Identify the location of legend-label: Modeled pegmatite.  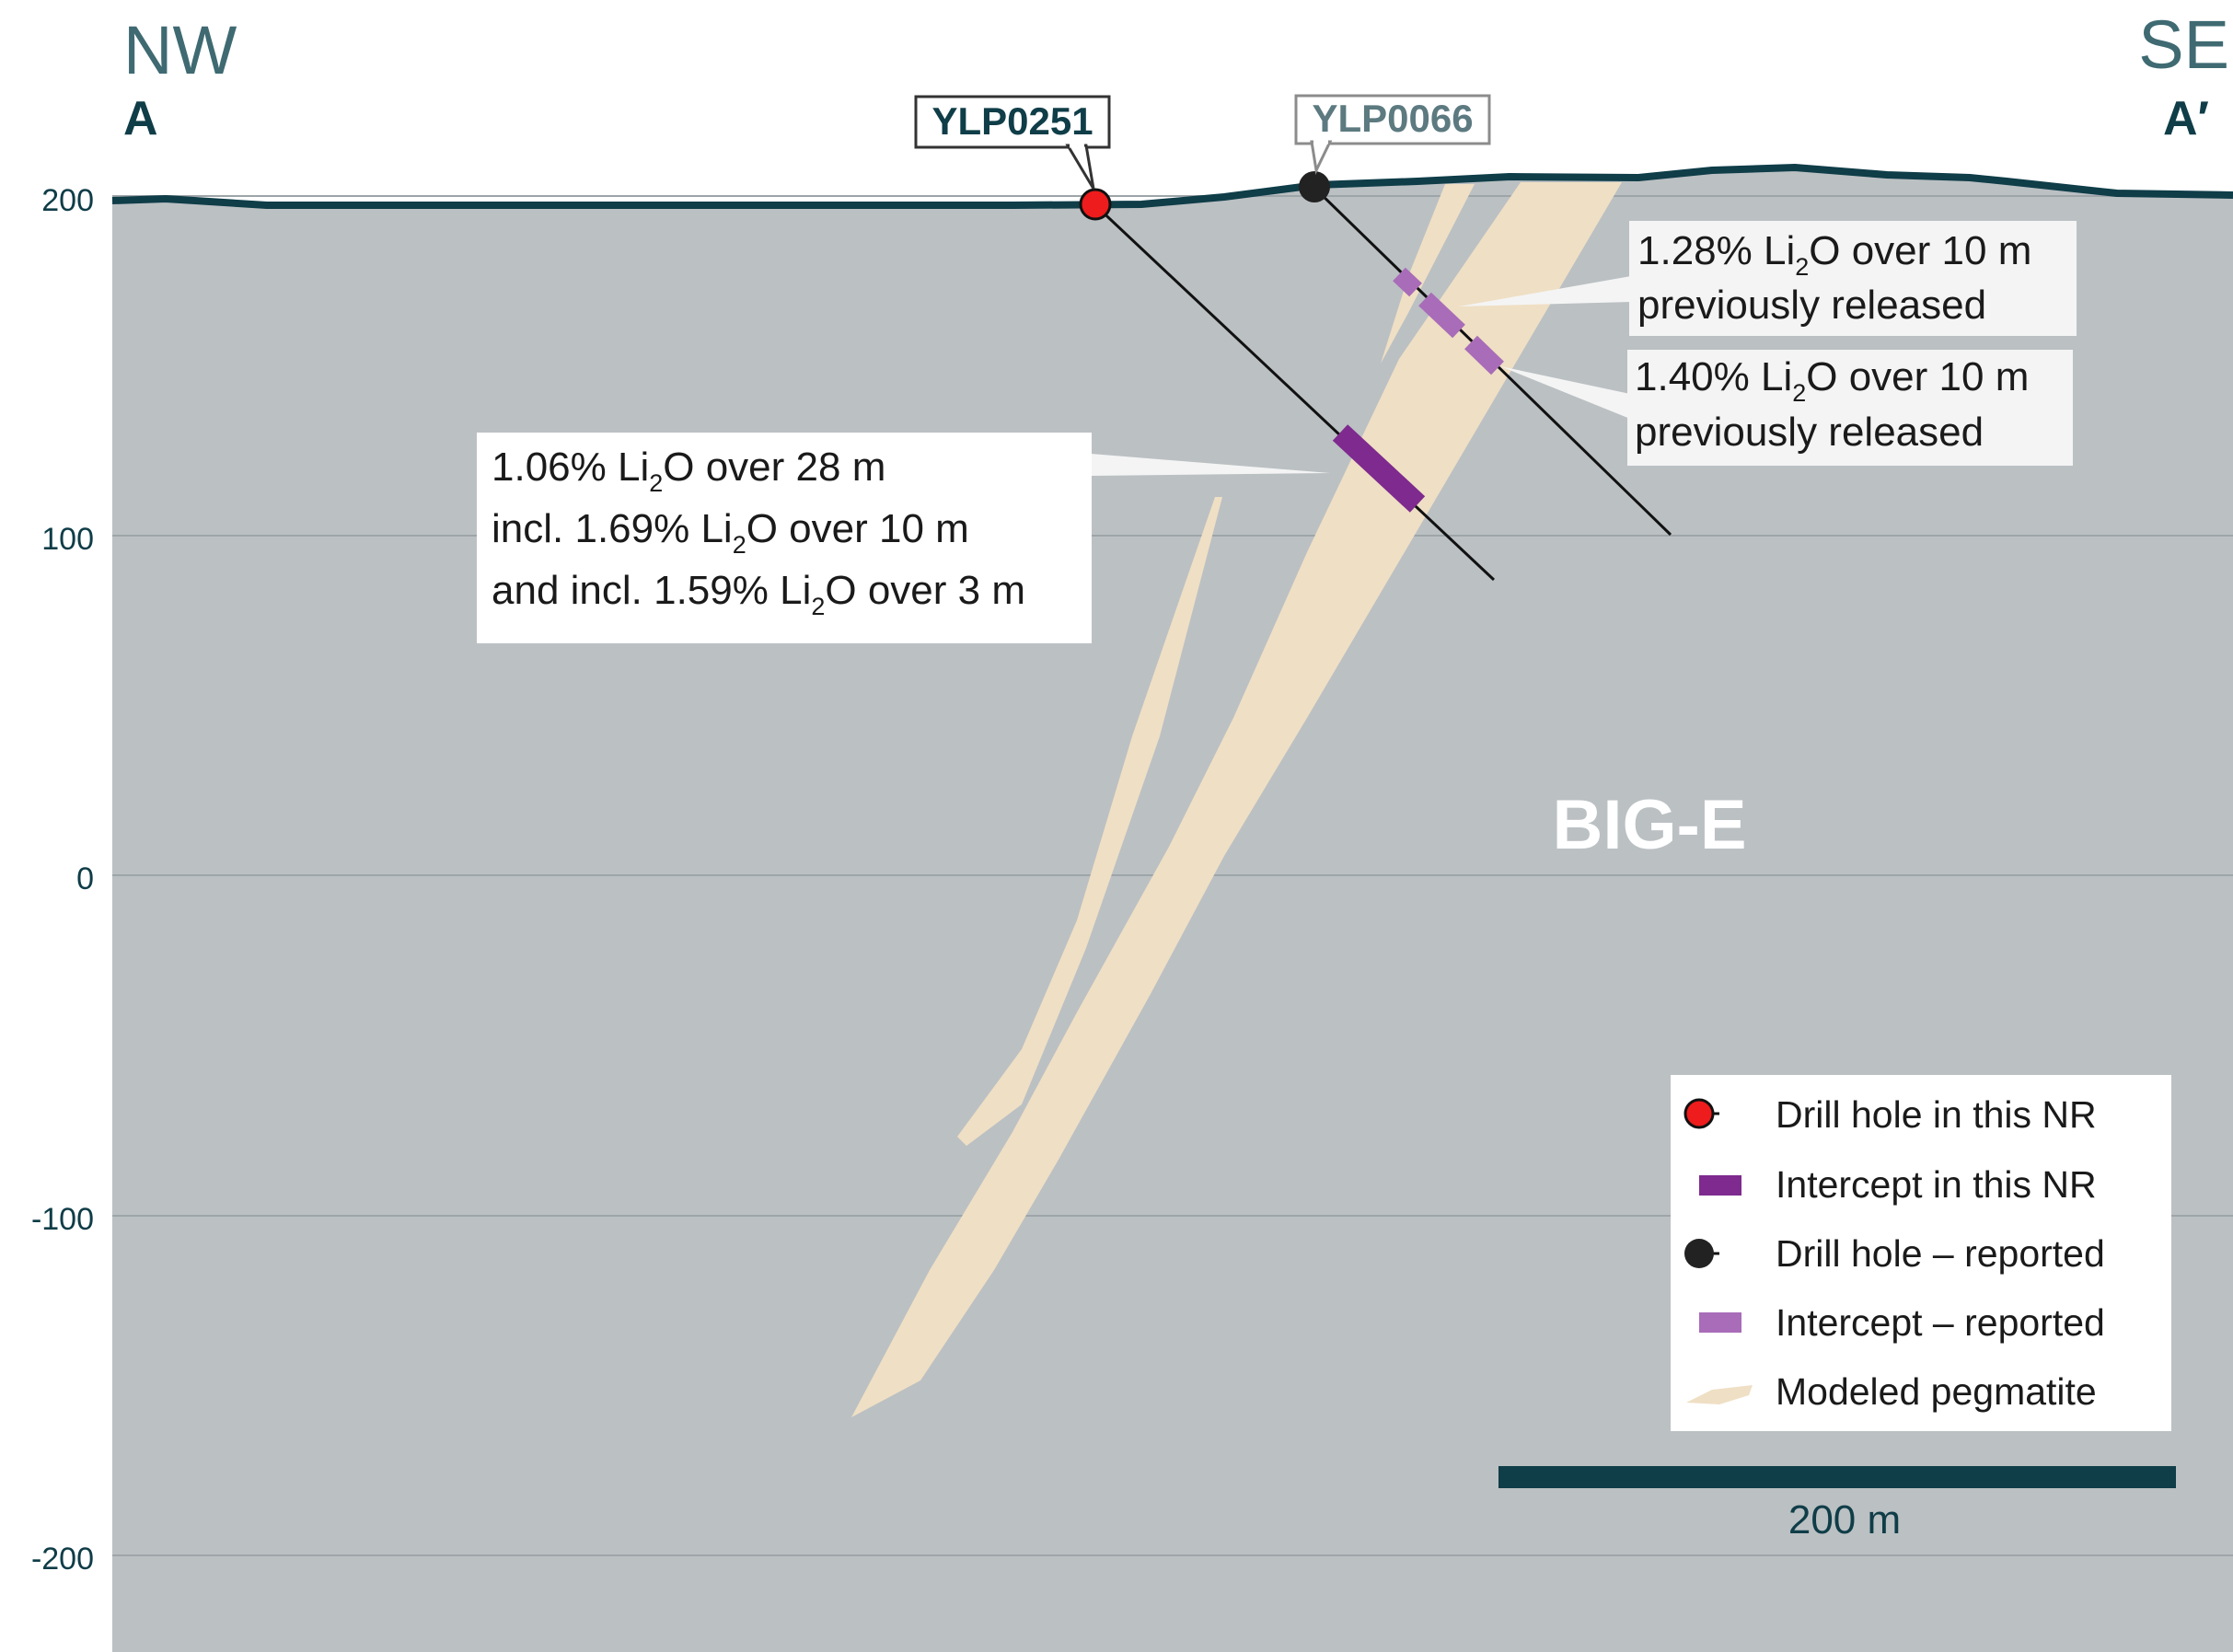
(1937, 1391).